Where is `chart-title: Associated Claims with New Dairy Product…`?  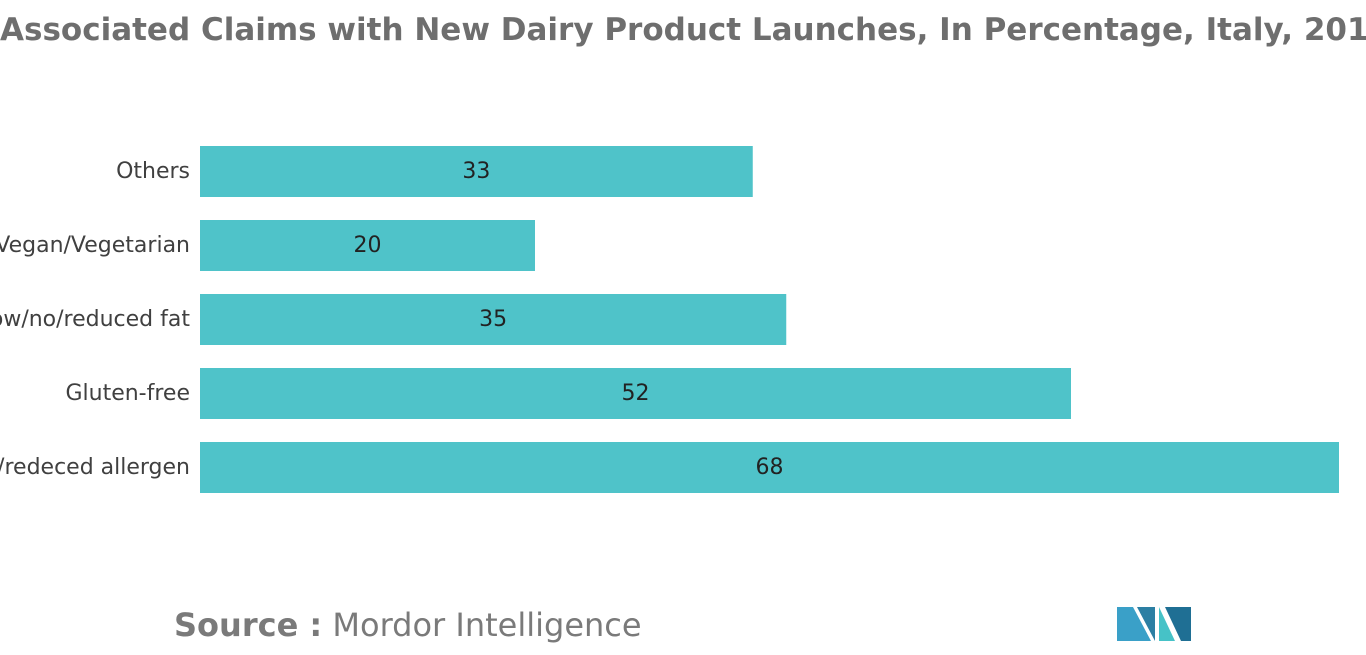
chart-title: Associated Claims with New Dairy Product… is located at coordinates (683, 30).